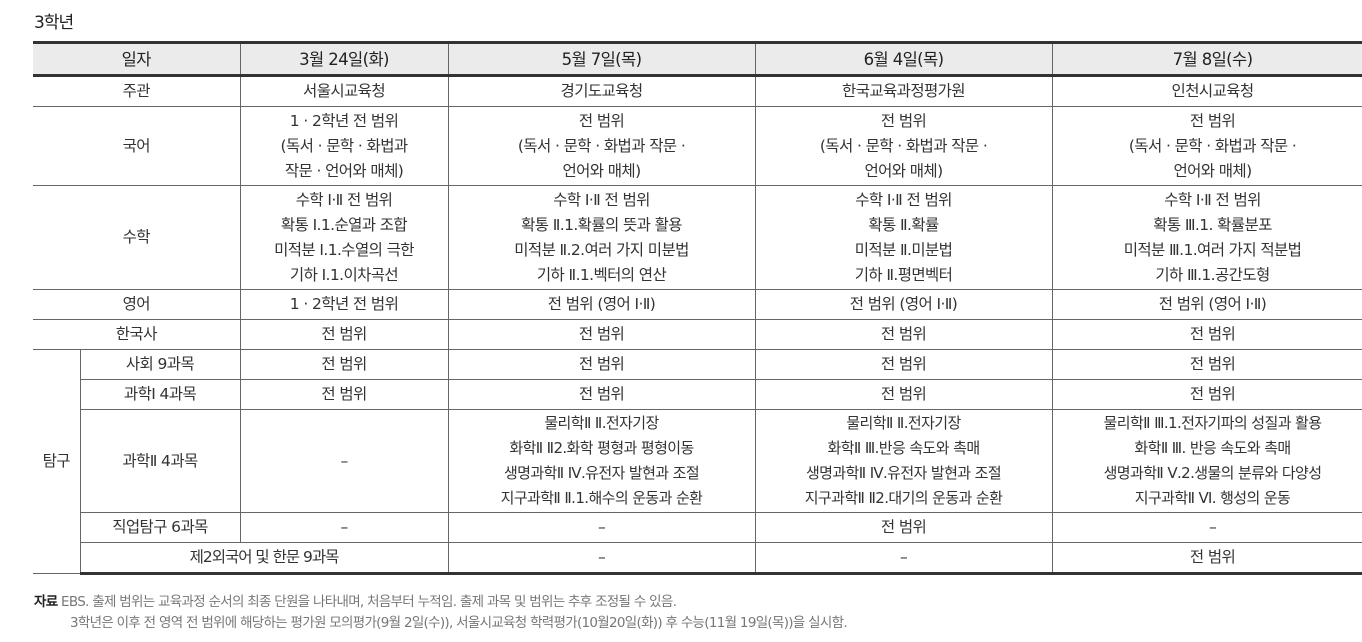 Image resolution: width=1362 pixels, height=642 pixels. I want to click on row-label: 제2외국어 및 한문 9과목, so click(264, 558).